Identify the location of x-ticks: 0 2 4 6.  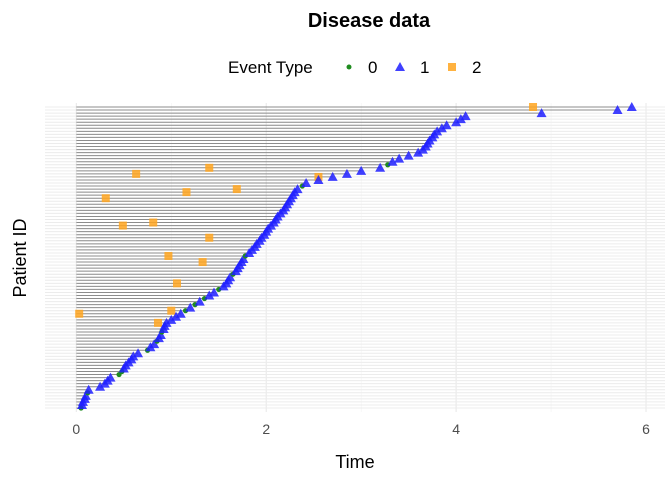
(361, 429).